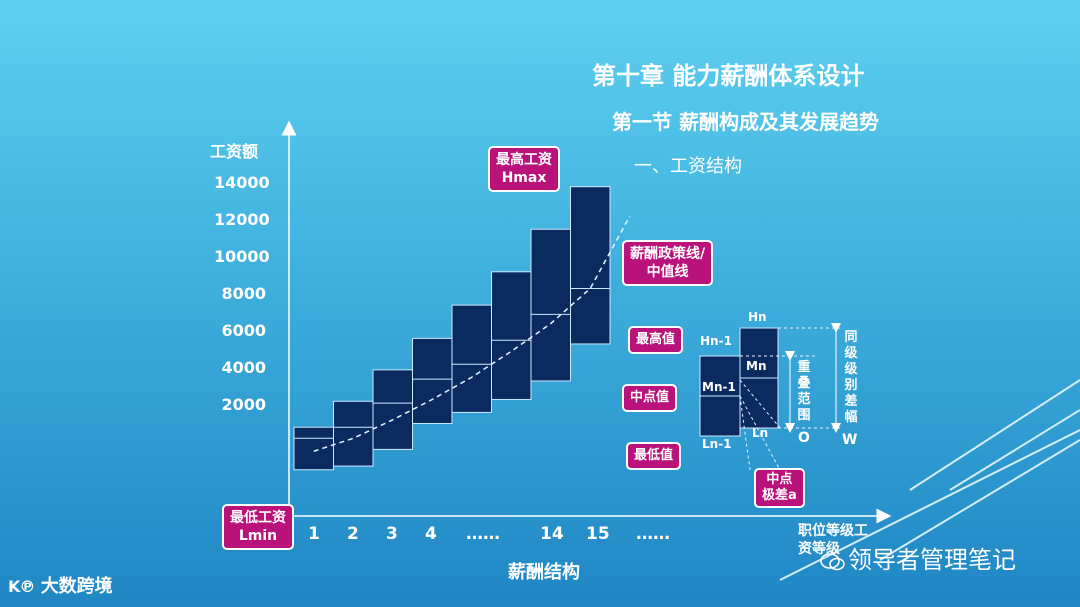 This screenshot has width=1080, height=607. What do you see at coordinates (719, 387) in the screenshot?
I see `label-mn-1: Mn-1` at bounding box center [719, 387].